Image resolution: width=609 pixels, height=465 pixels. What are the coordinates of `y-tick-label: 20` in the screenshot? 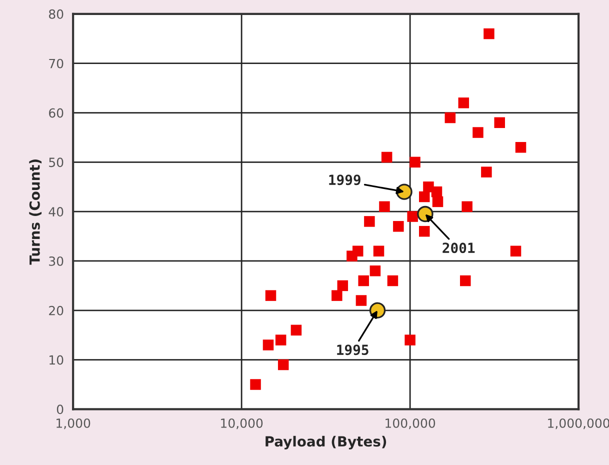 It's located at (56, 311).